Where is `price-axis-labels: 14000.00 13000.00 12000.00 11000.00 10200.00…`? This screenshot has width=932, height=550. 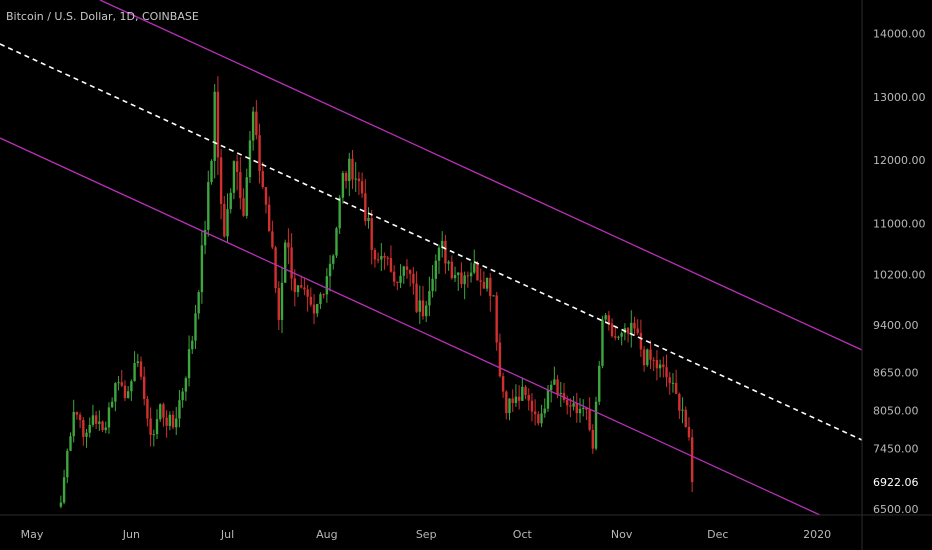 price-axis-labels: 14000.00 13000.00 12000.00 11000.00 10200.00… is located at coordinates (899, 271).